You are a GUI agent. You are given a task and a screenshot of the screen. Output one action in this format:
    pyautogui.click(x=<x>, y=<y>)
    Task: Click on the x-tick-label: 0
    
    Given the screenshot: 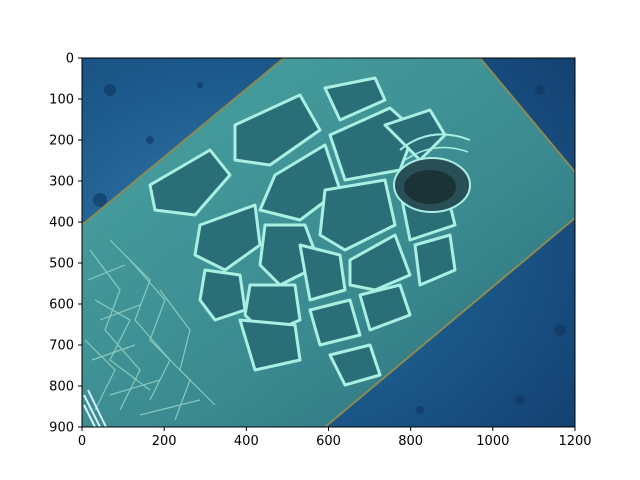 What is the action you would take?
    pyautogui.click(x=82, y=441)
    